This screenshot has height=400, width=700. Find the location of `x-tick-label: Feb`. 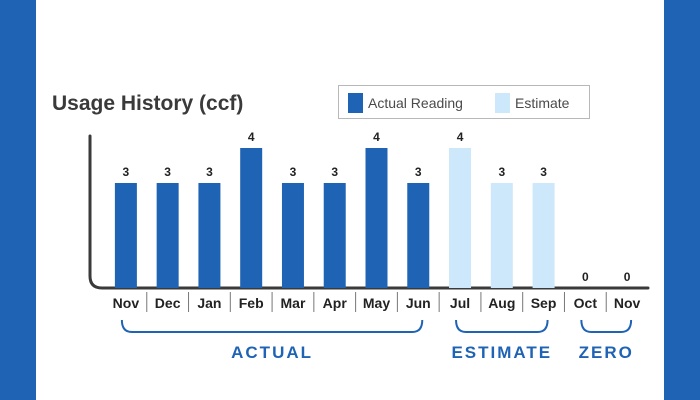

x-tick-label: Feb is located at coordinates (251, 303).